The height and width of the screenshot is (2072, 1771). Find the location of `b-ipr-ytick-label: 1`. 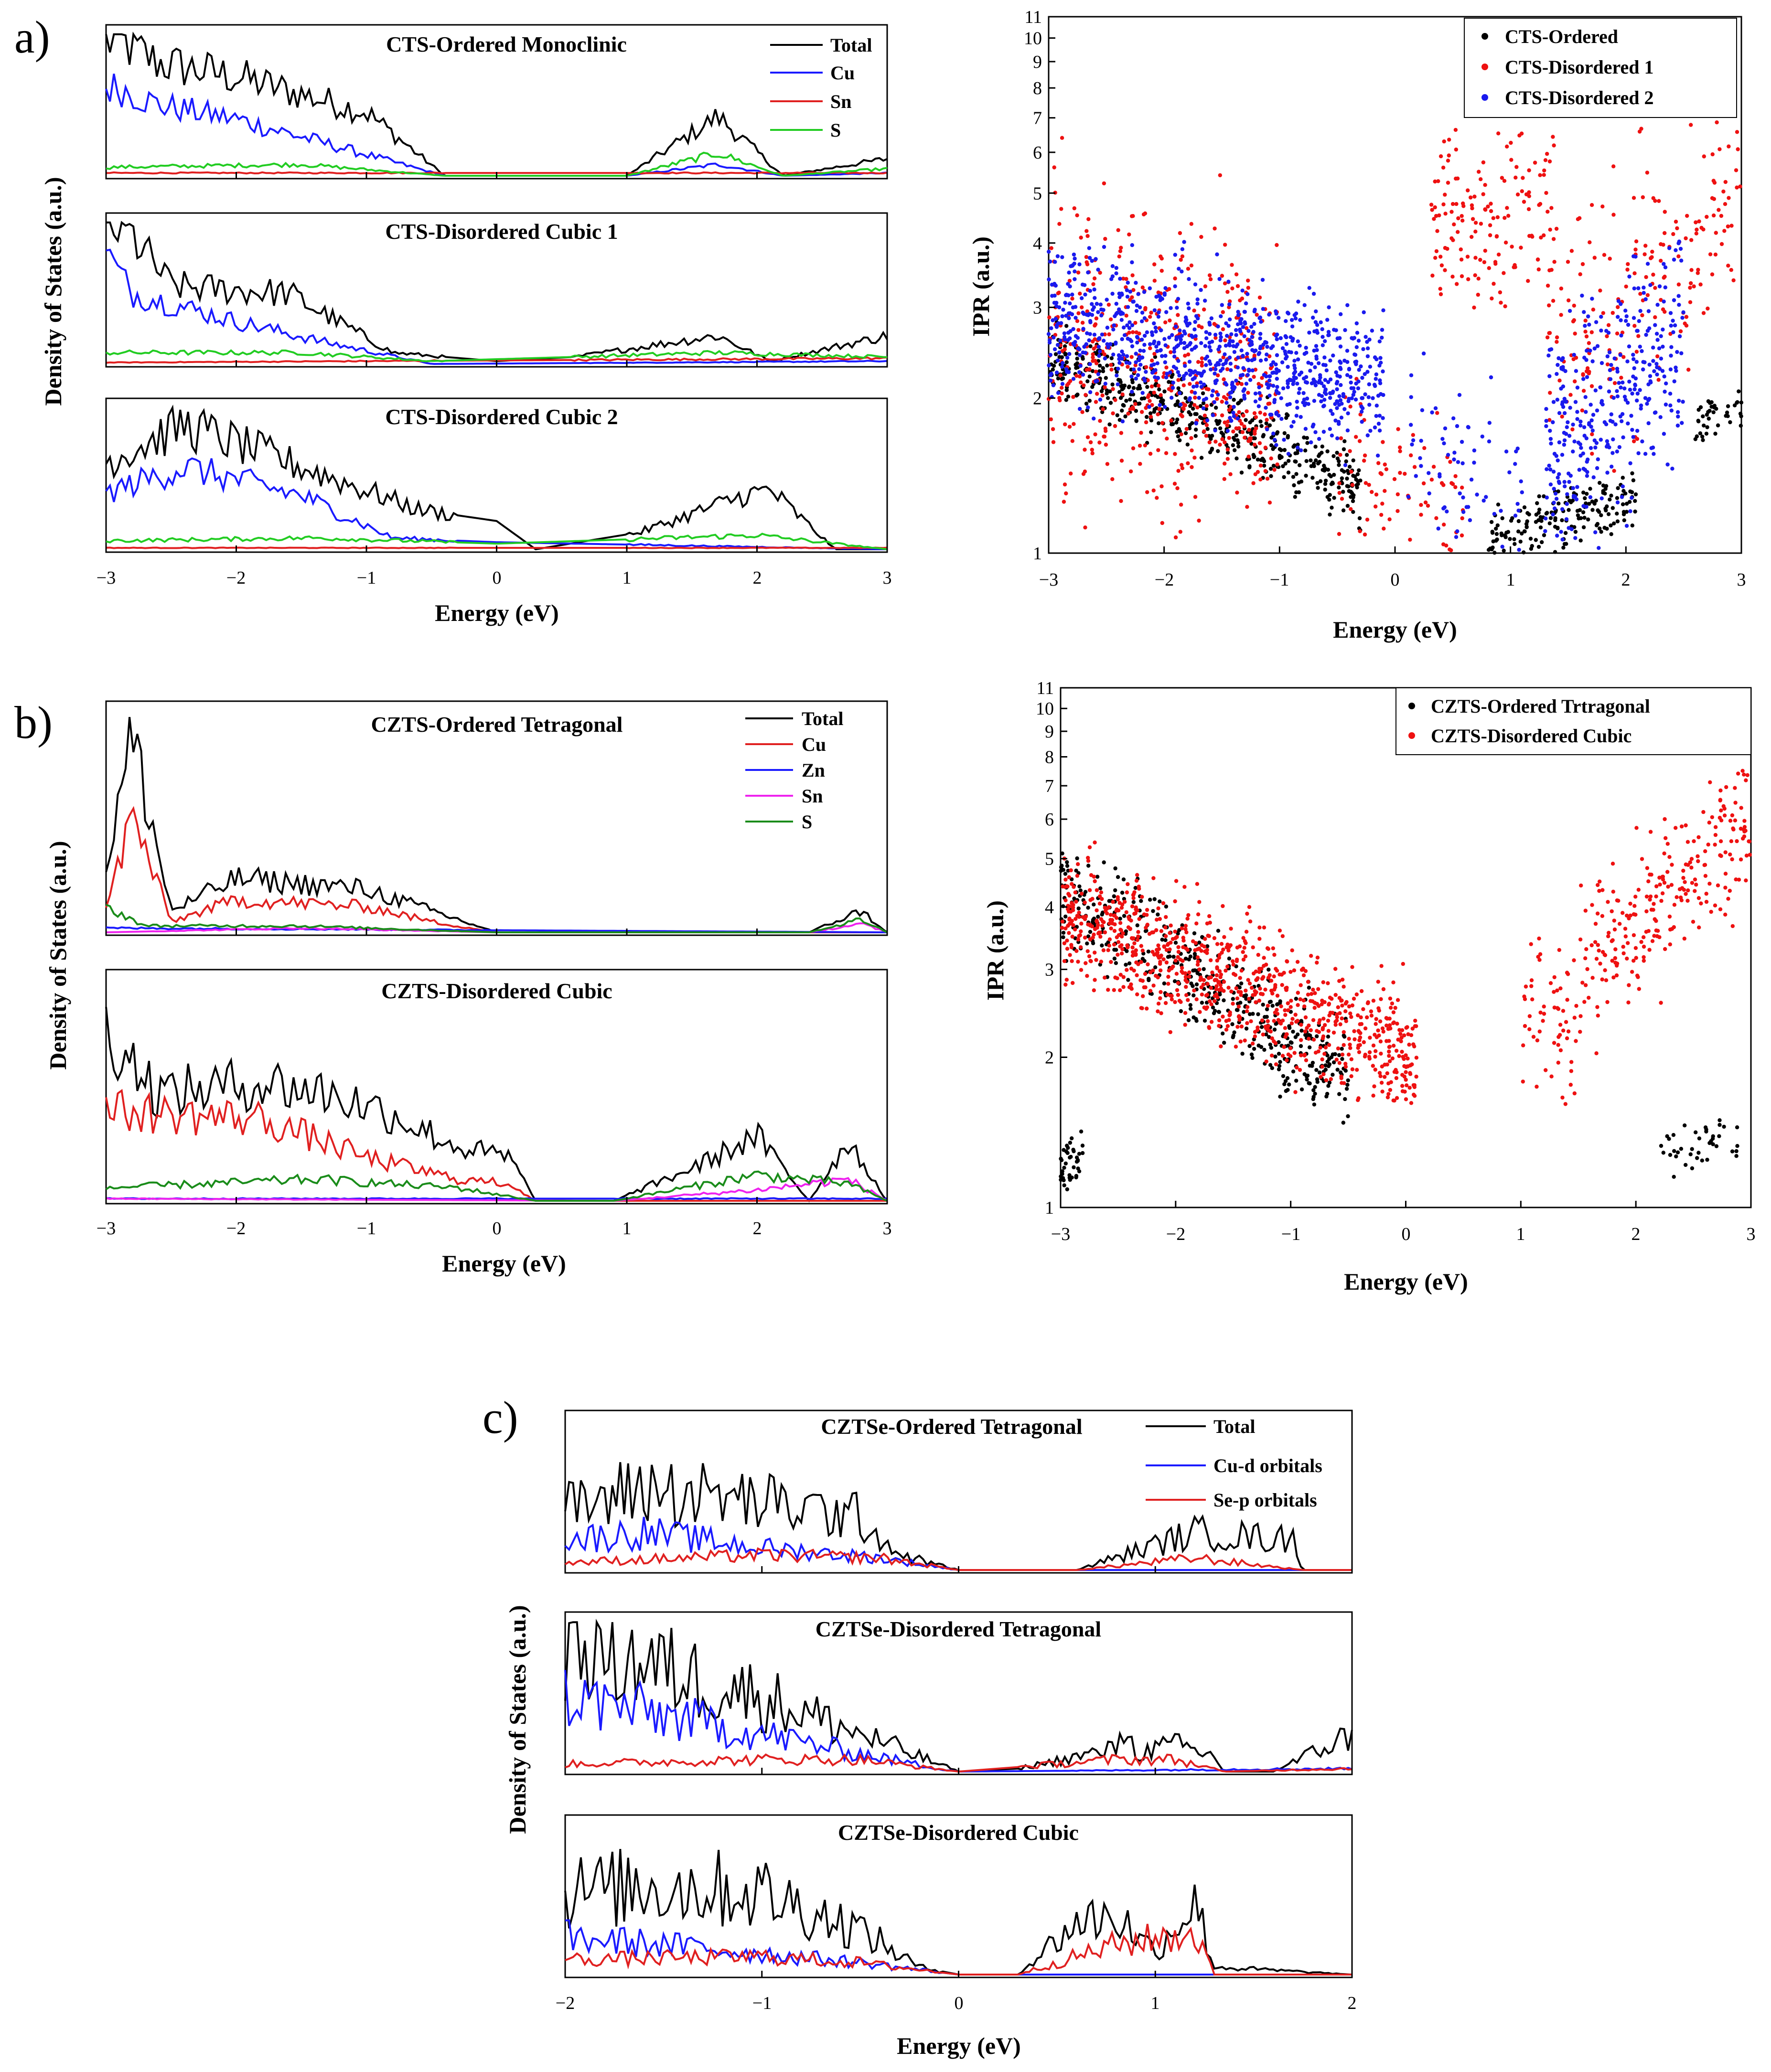

b-ipr-ytick-label: 1 is located at coordinates (1049, 1208).